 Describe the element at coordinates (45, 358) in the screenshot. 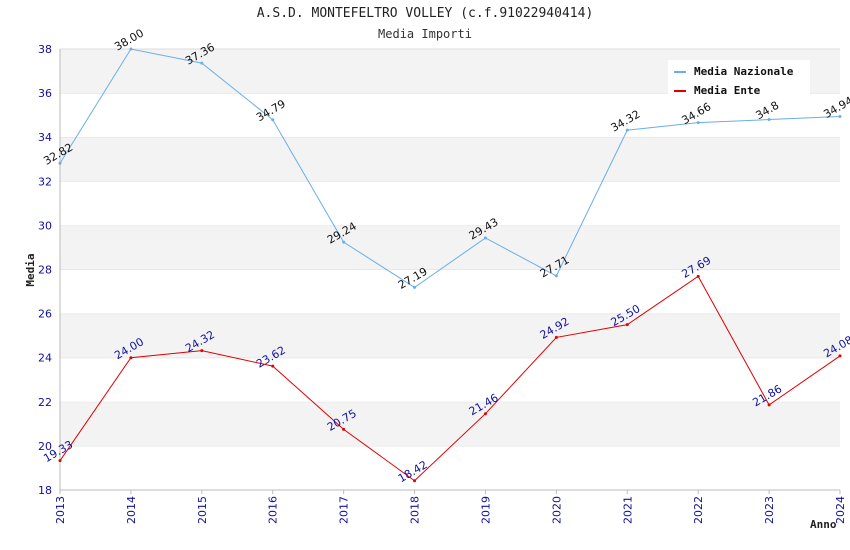

I see `y-tick-label: 24` at that location.